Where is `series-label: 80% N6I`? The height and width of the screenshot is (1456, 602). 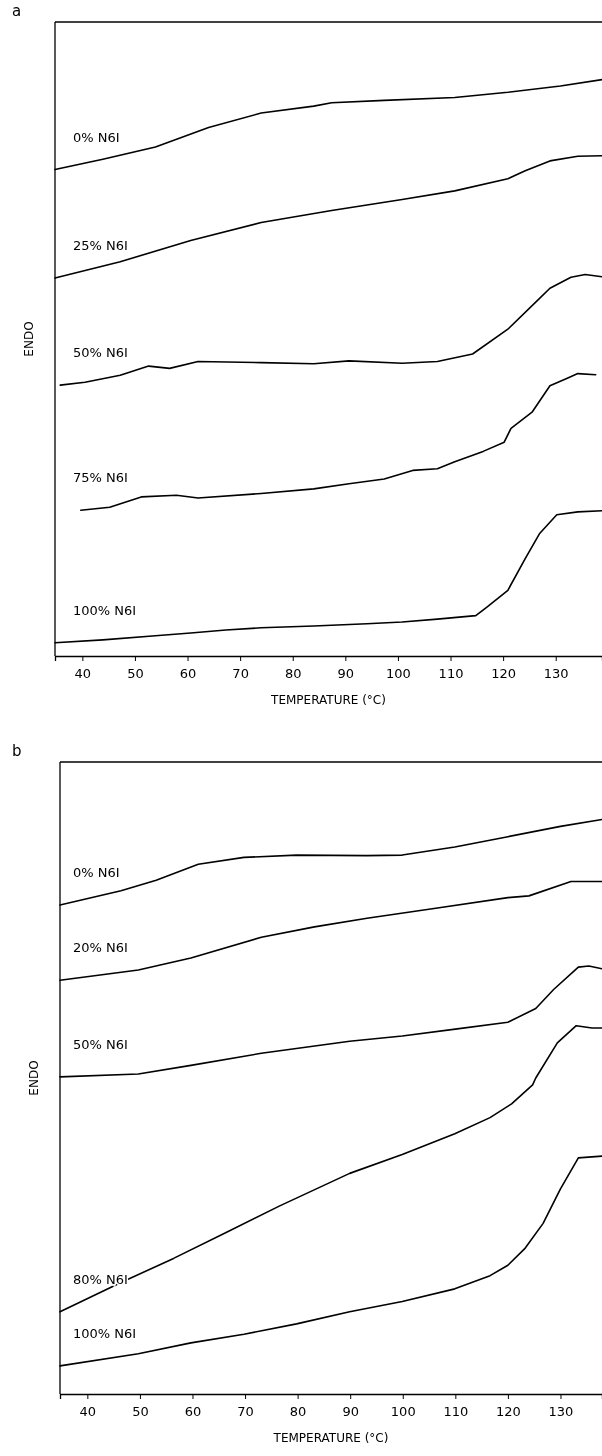 series-label: 80% N6I is located at coordinates (100, 1279).